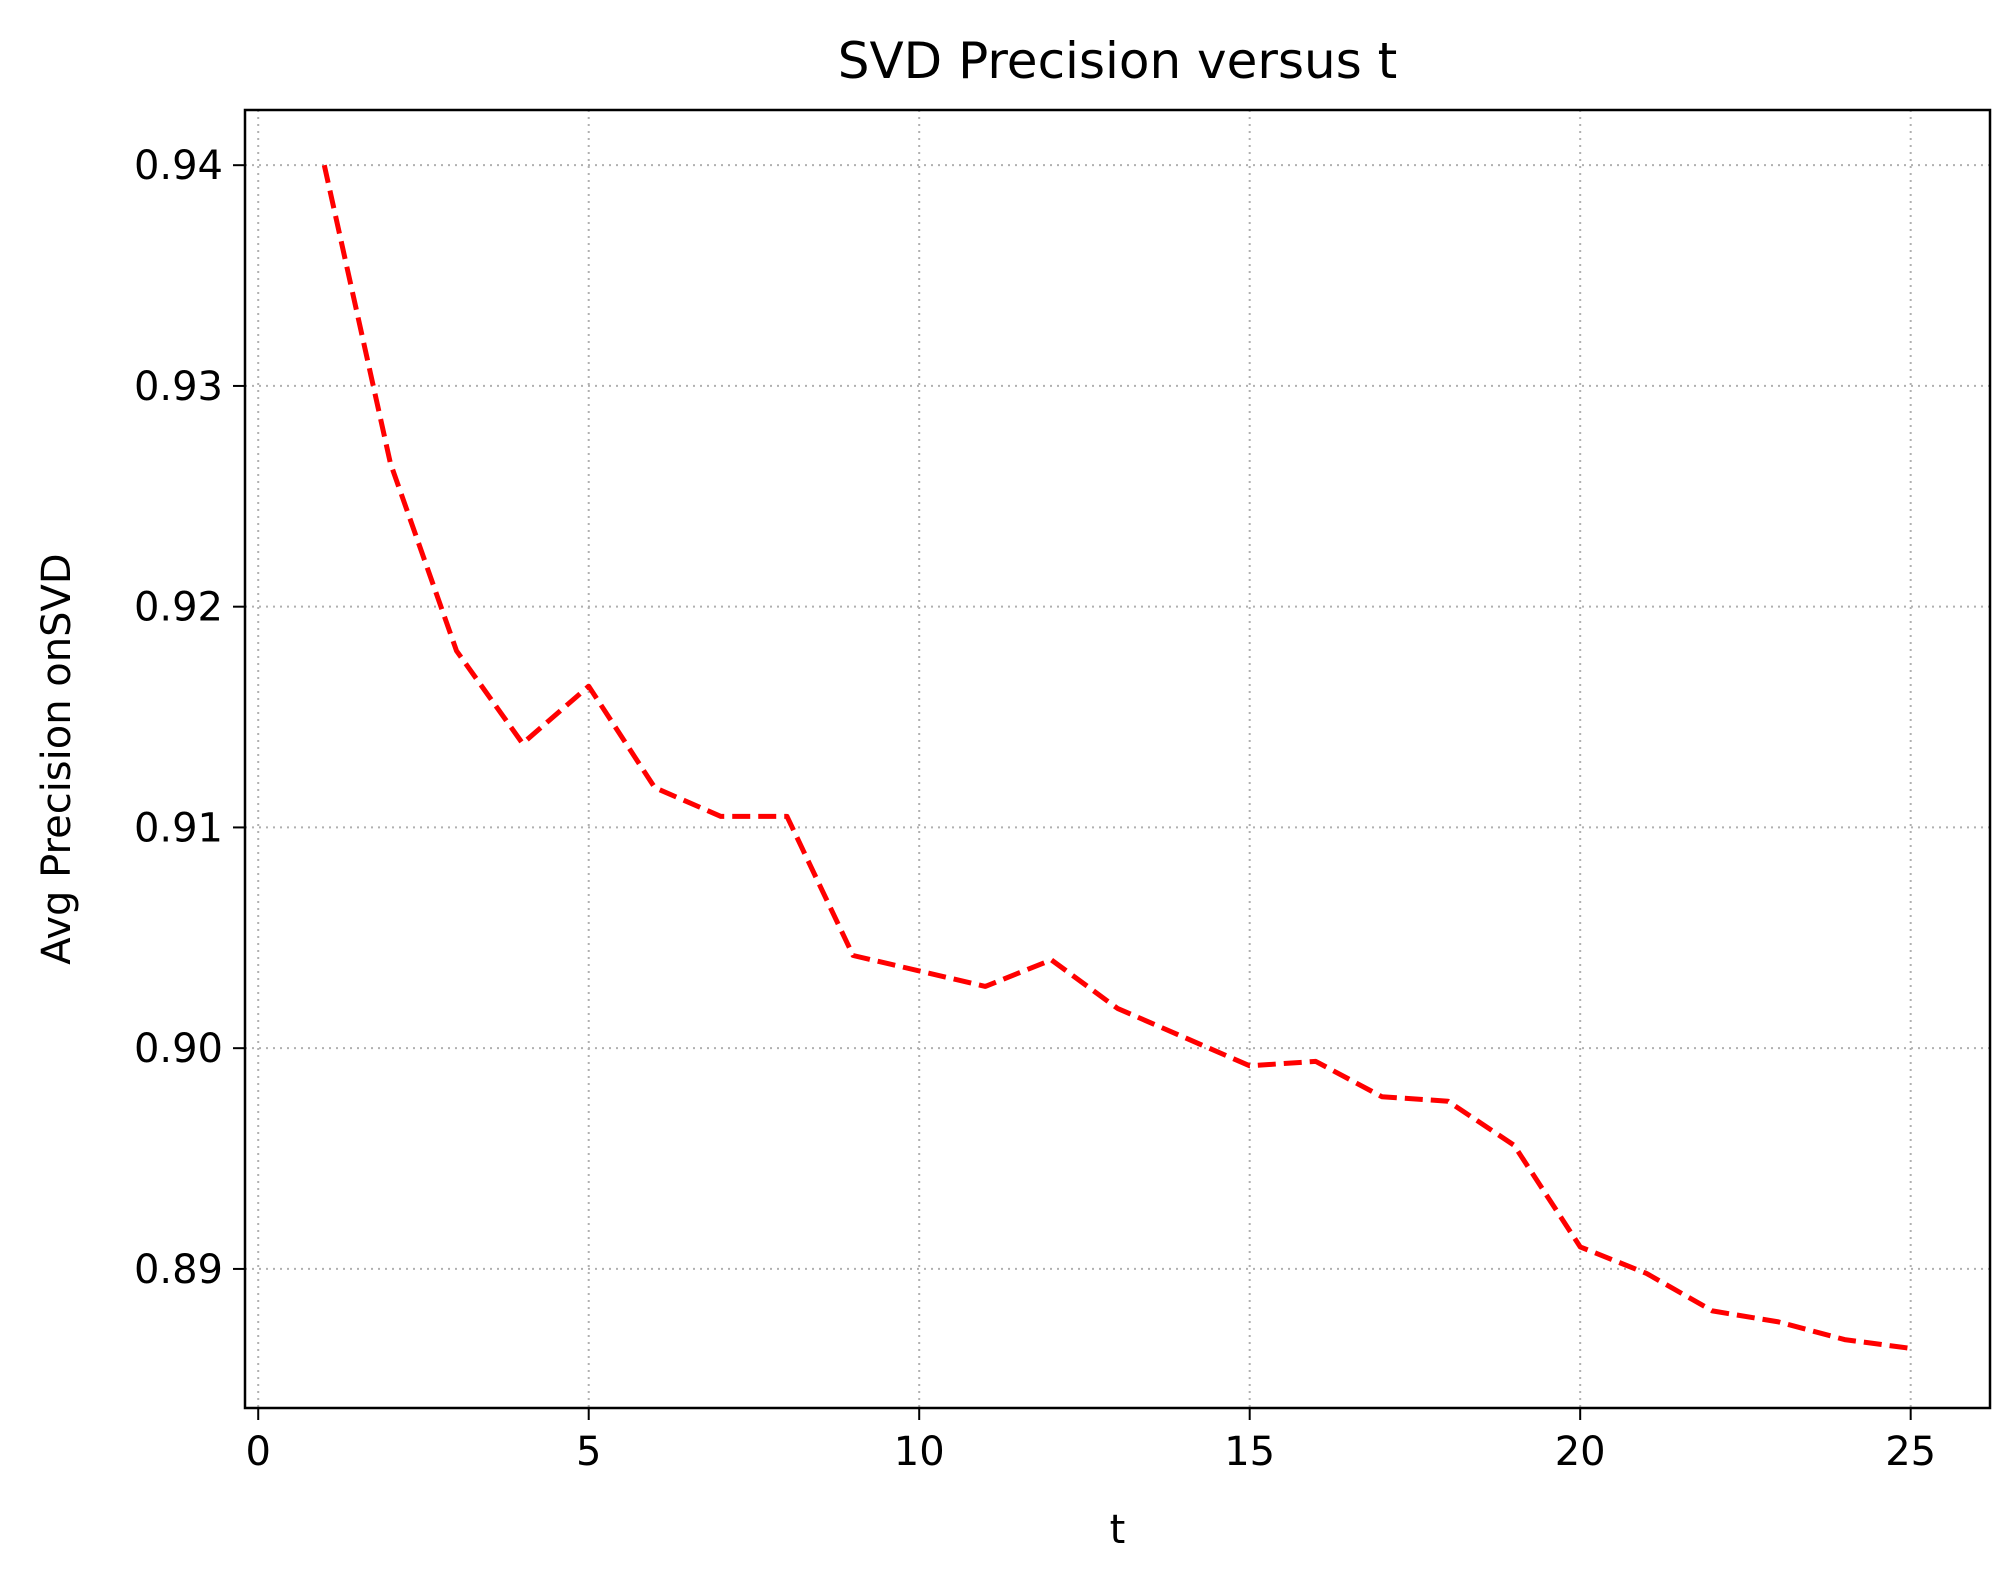 The height and width of the screenshot is (1585, 2014). I want to click on y-tick-label: 0.93, so click(178, 387).